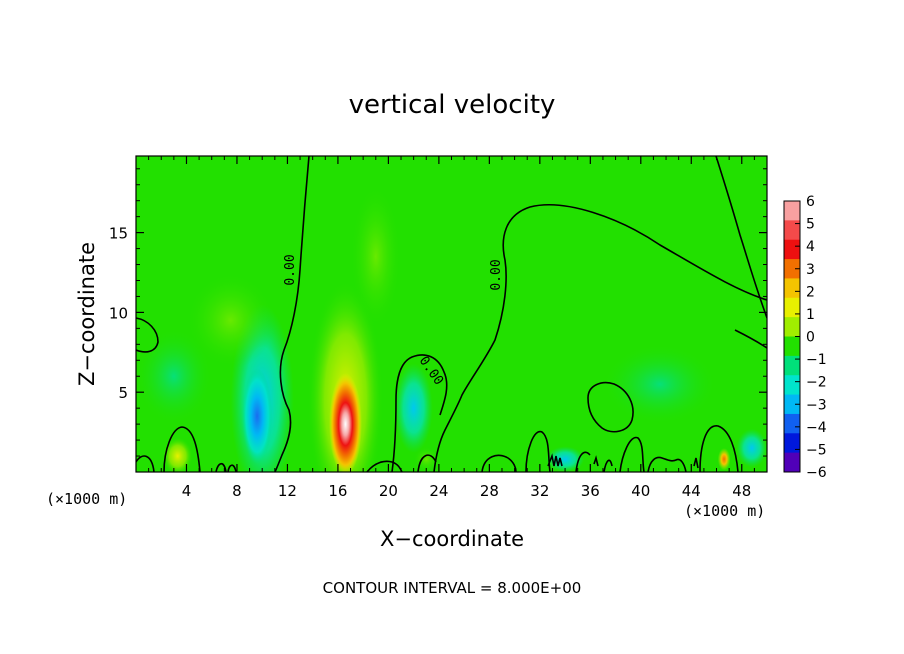 This screenshot has width=904, height=654. What do you see at coordinates (816, 360) in the screenshot?
I see `colorbar-tick-label: −1` at bounding box center [816, 360].